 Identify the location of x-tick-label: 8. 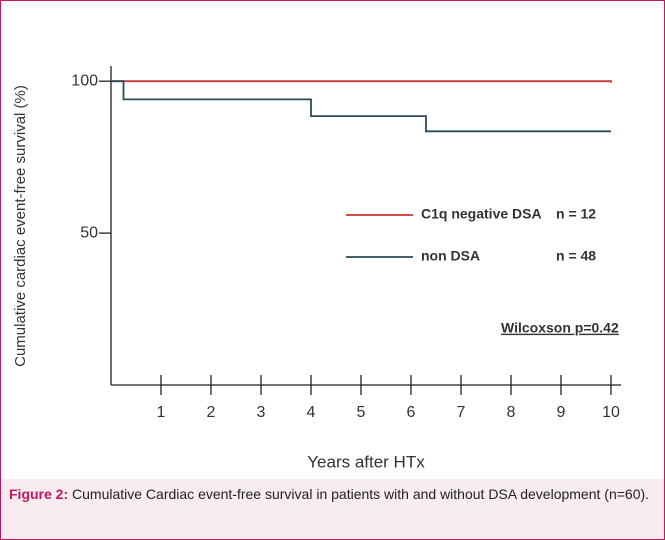
(511, 412).